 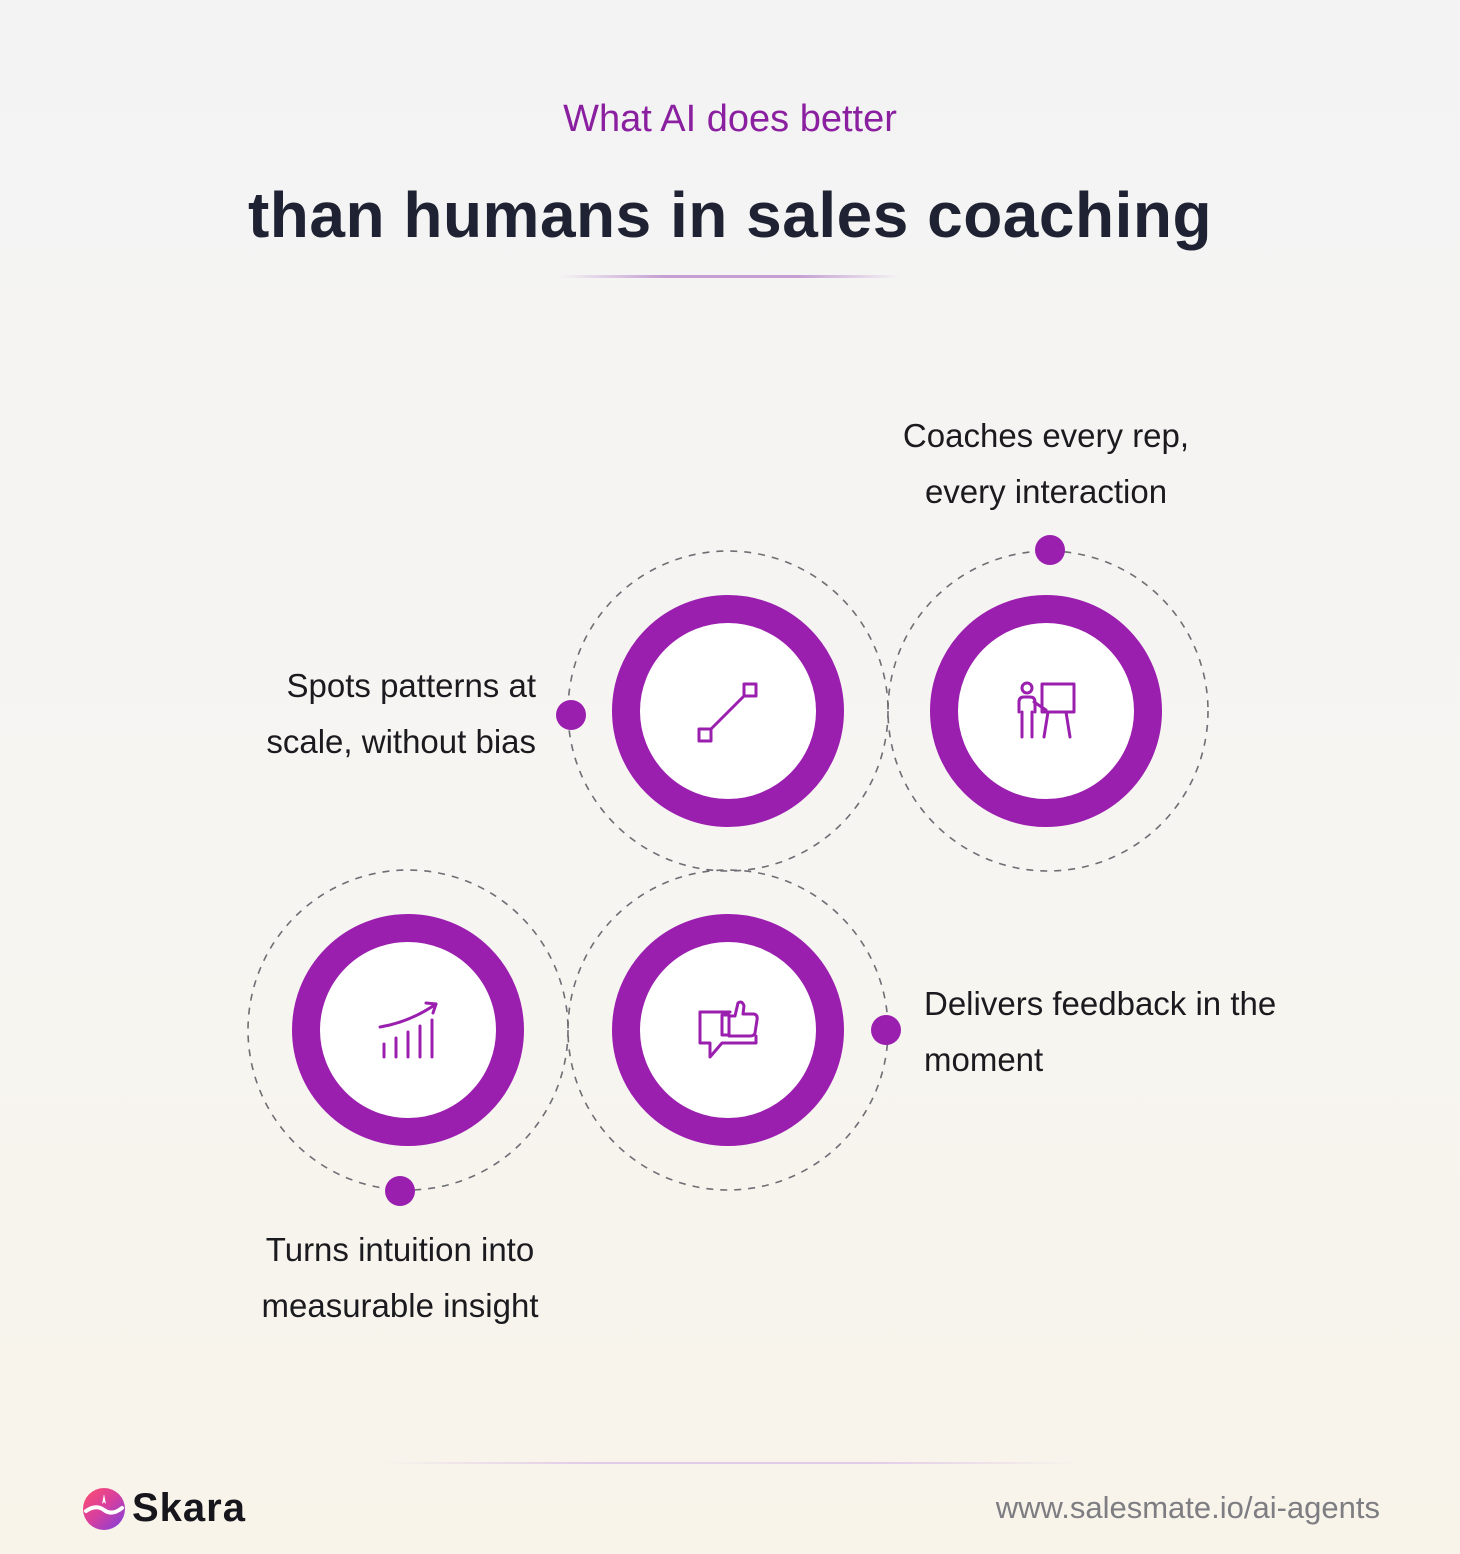 What do you see at coordinates (348, 714) in the screenshot?
I see `item-label-1: Spots patterns at scale, without bias` at bounding box center [348, 714].